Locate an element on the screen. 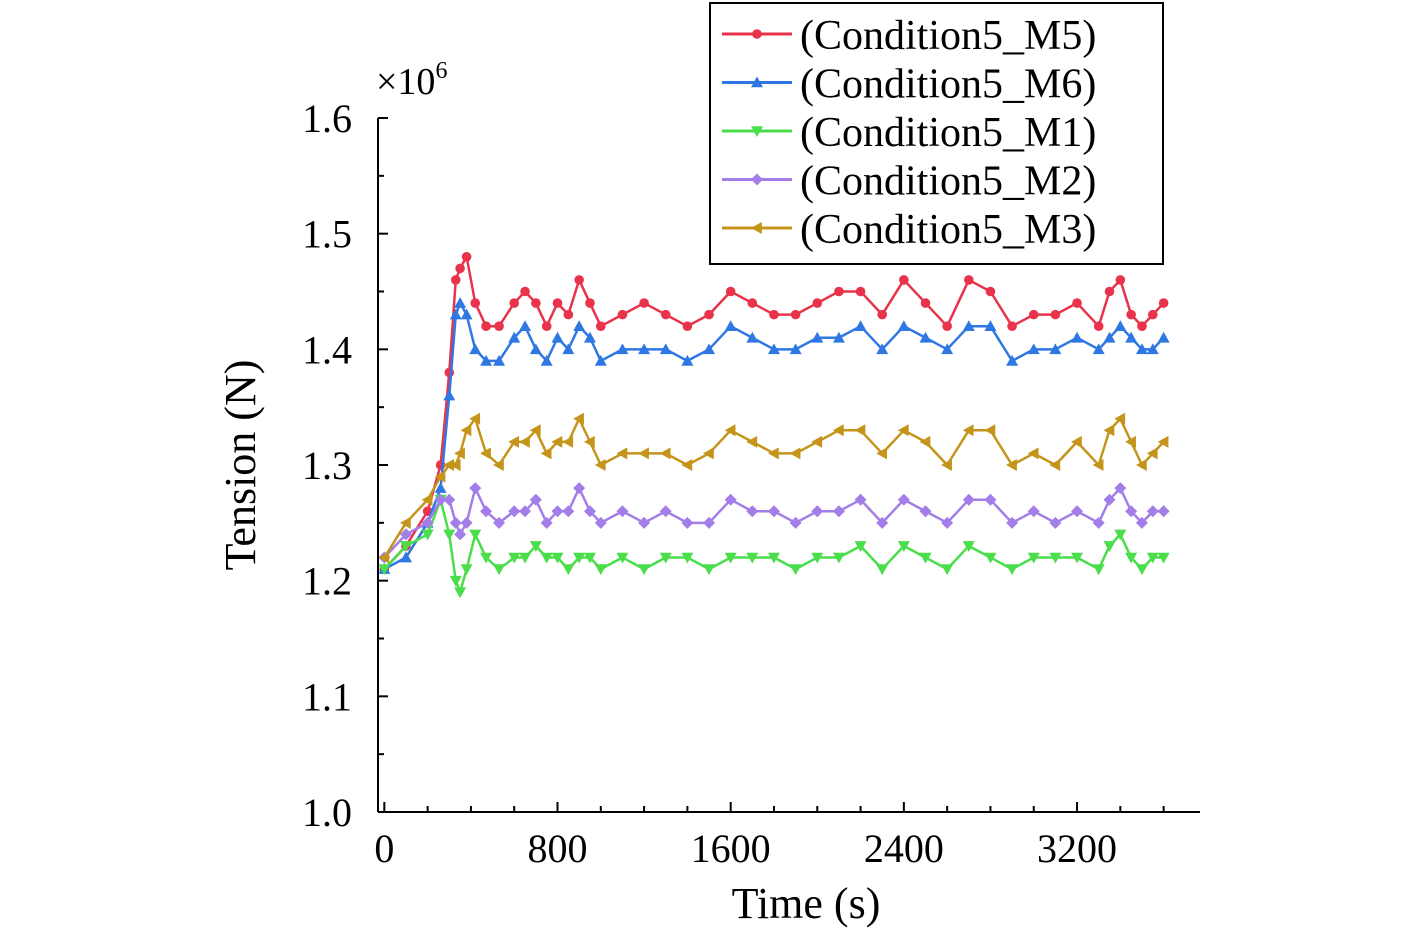 This screenshot has width=1418, height=934. x-axis-label: Time (s) is located at coordinates (806, 903).